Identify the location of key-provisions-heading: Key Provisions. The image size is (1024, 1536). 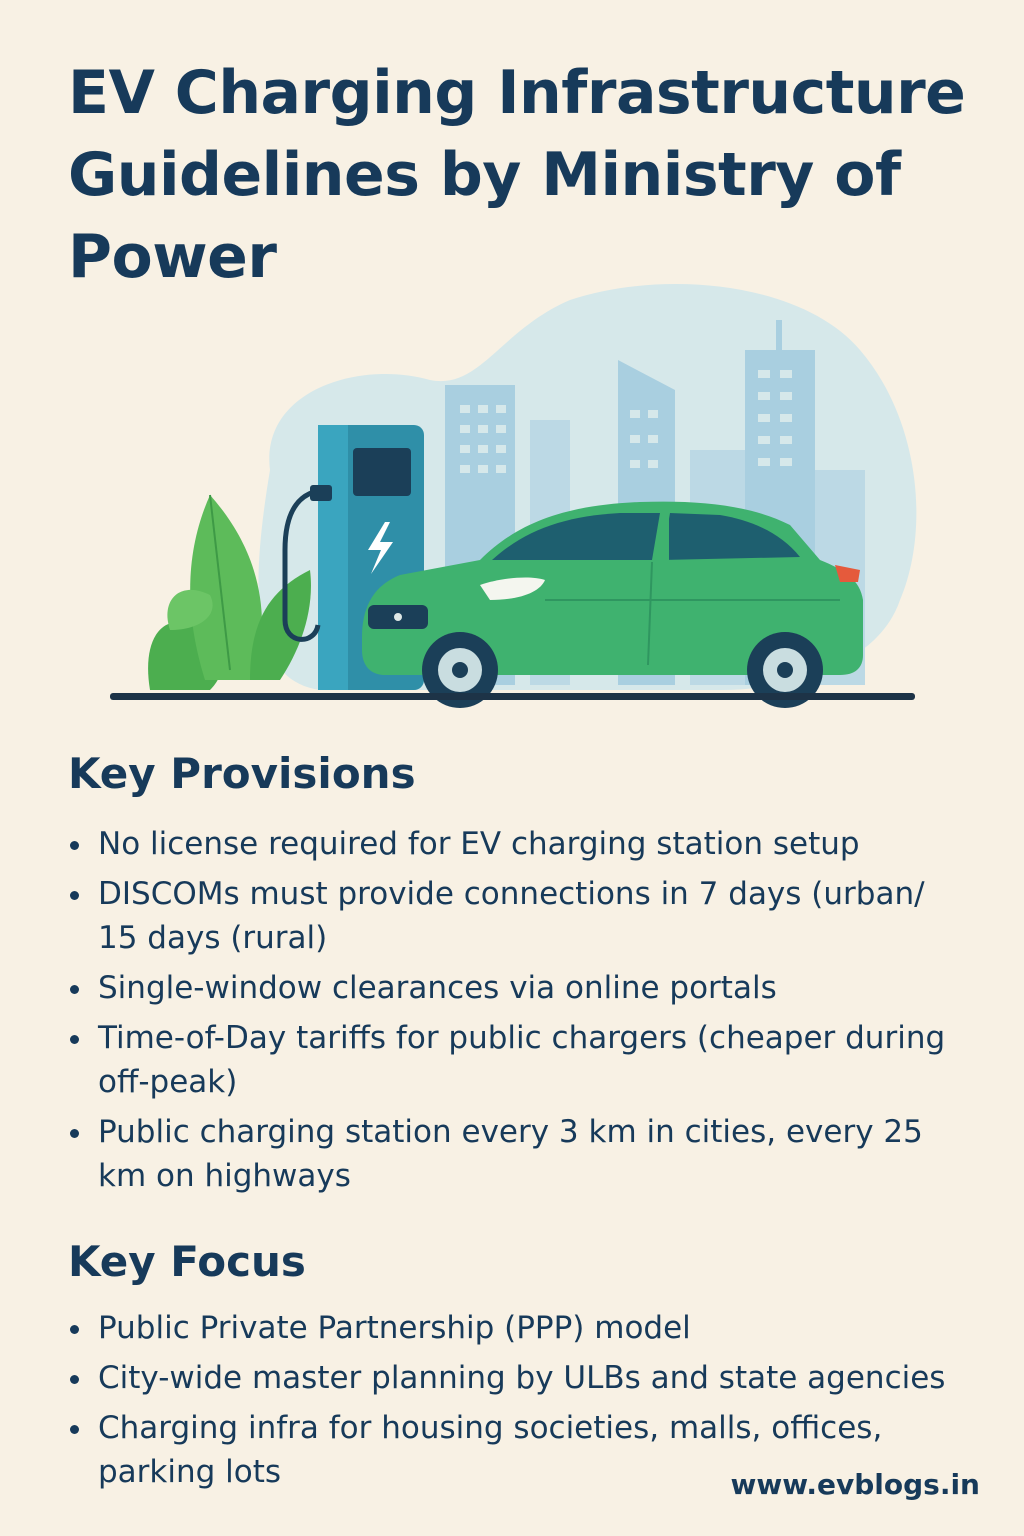
(242, 773).